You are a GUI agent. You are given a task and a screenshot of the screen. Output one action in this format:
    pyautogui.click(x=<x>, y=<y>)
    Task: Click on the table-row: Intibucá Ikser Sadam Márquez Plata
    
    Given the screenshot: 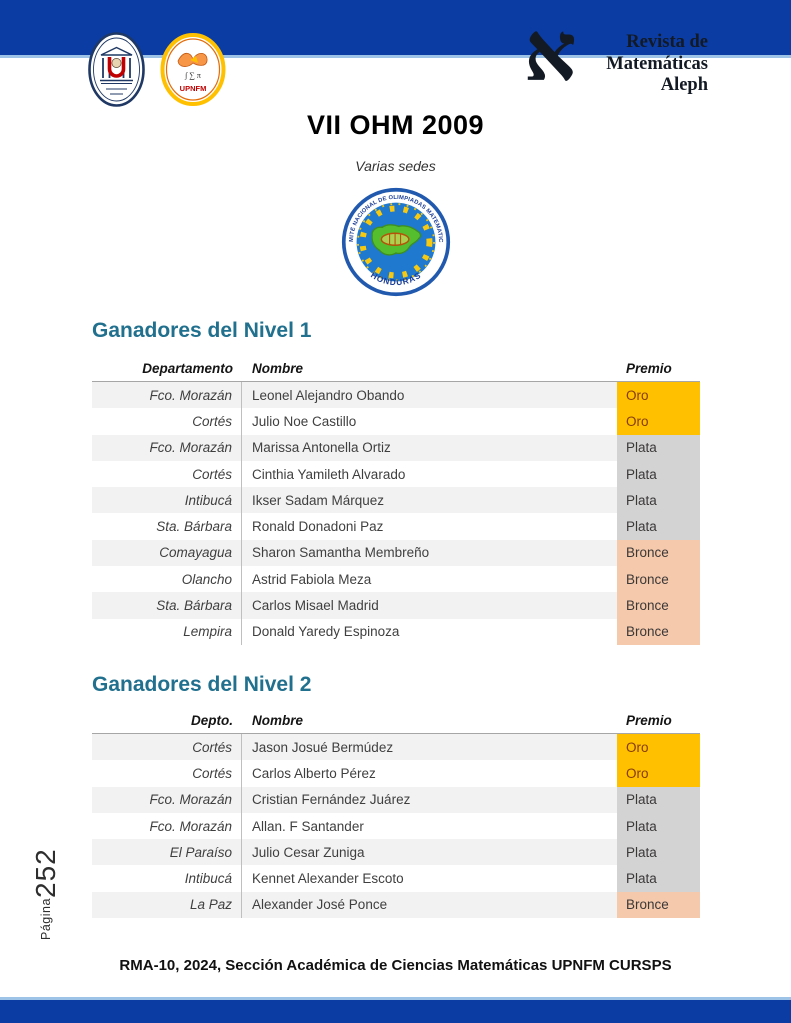 What is the action you would take?
    pyautogui.click(x=396, y=500)
    